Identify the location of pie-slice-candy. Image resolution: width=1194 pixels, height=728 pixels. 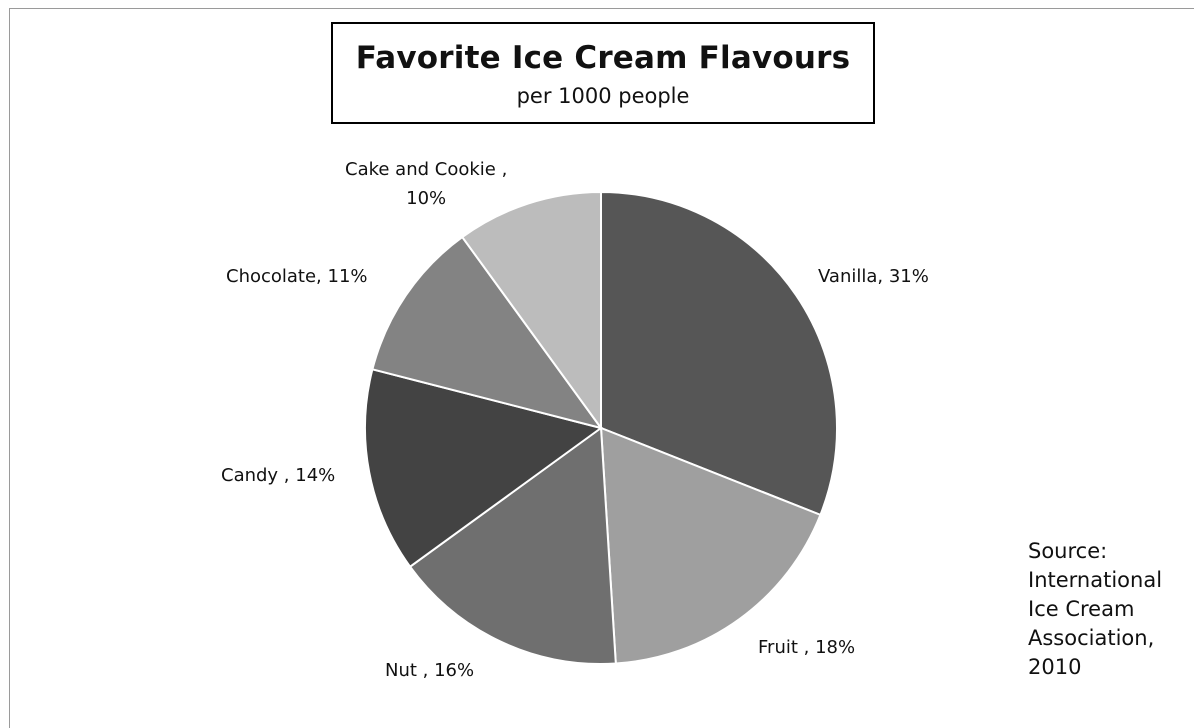
(484, 468).